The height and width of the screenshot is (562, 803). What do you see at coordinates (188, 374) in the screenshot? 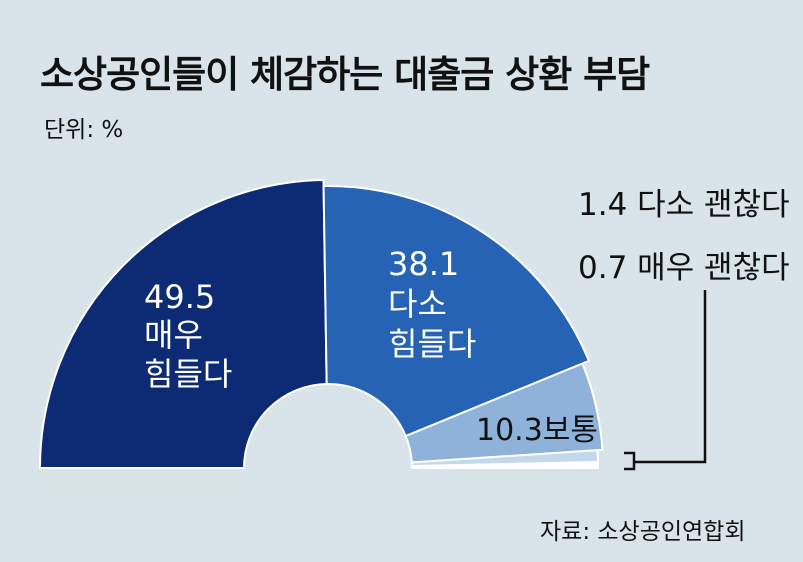
I see `data-label-very-hard-text: 힘들다` at bounding box center [188, 374].